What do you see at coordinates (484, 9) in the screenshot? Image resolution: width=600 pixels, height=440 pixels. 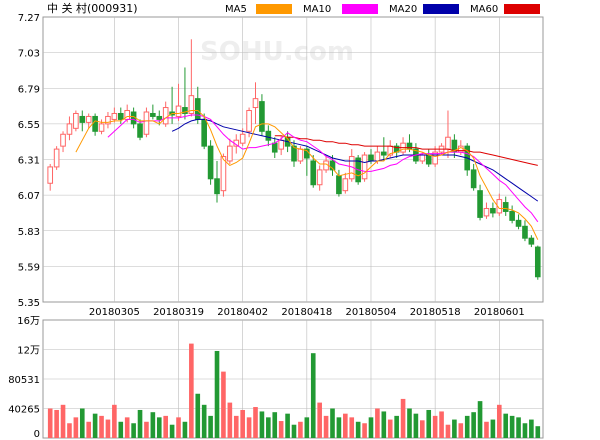 I see `legend-label-ma60: MA60` at bounding box center [484, 9].